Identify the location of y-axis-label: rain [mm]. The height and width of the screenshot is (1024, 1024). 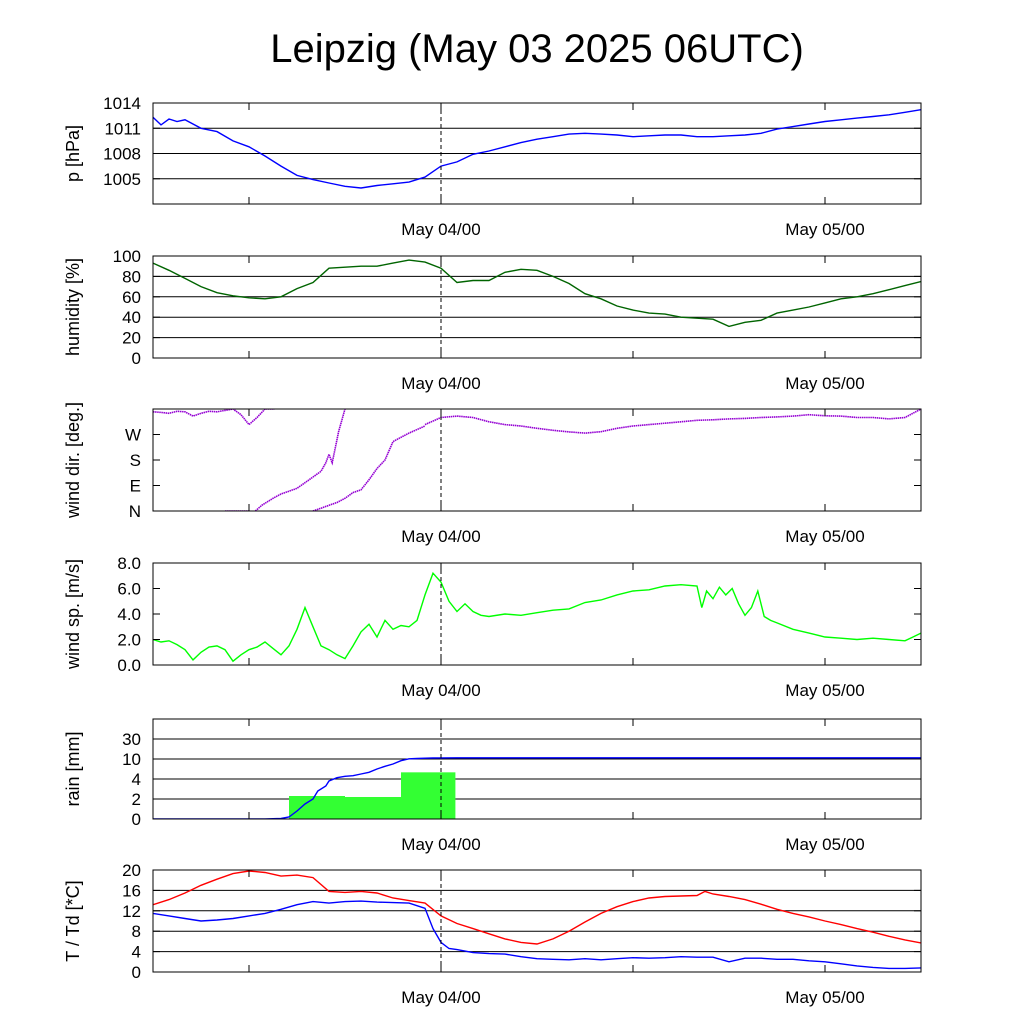
(73, 768).